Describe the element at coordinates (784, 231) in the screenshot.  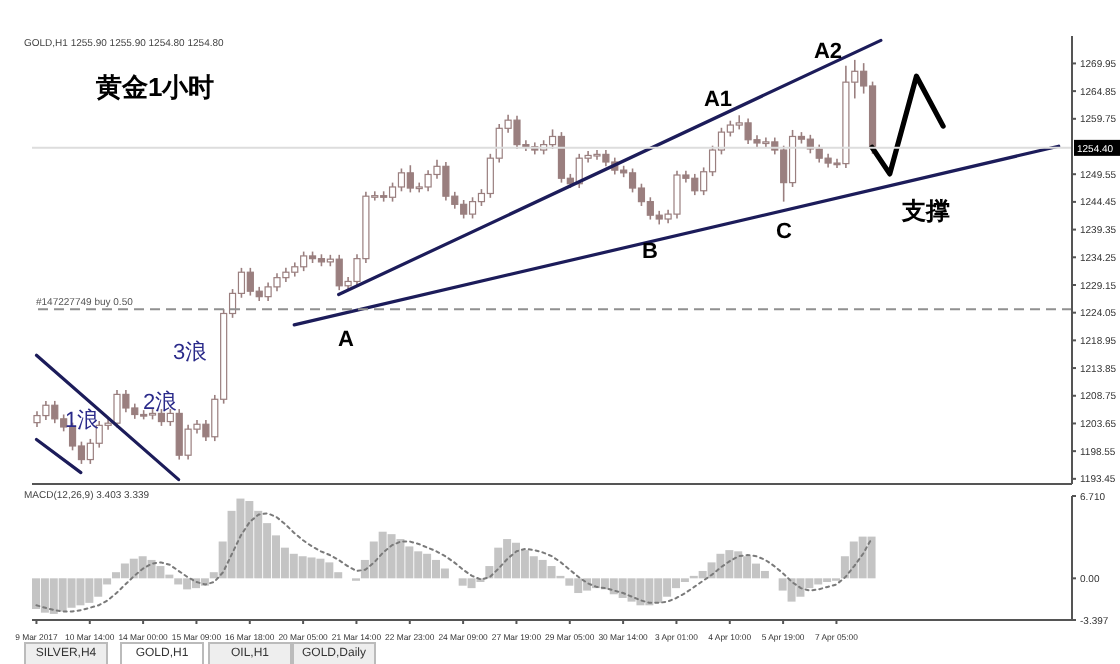
I see `annotation: C` at that location.